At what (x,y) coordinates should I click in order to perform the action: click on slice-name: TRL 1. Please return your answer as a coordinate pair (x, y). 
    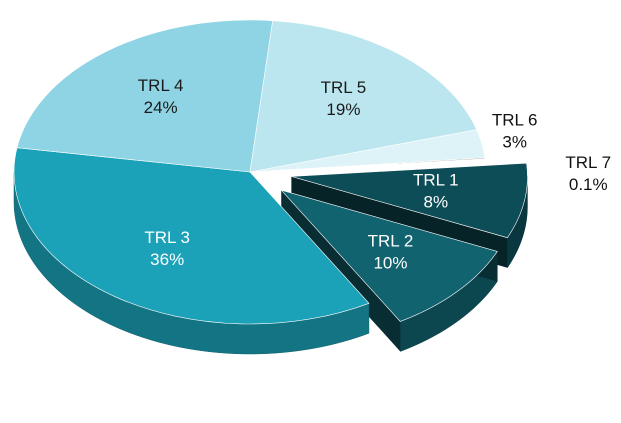
    Looking at the image, I should click on (436, 179).